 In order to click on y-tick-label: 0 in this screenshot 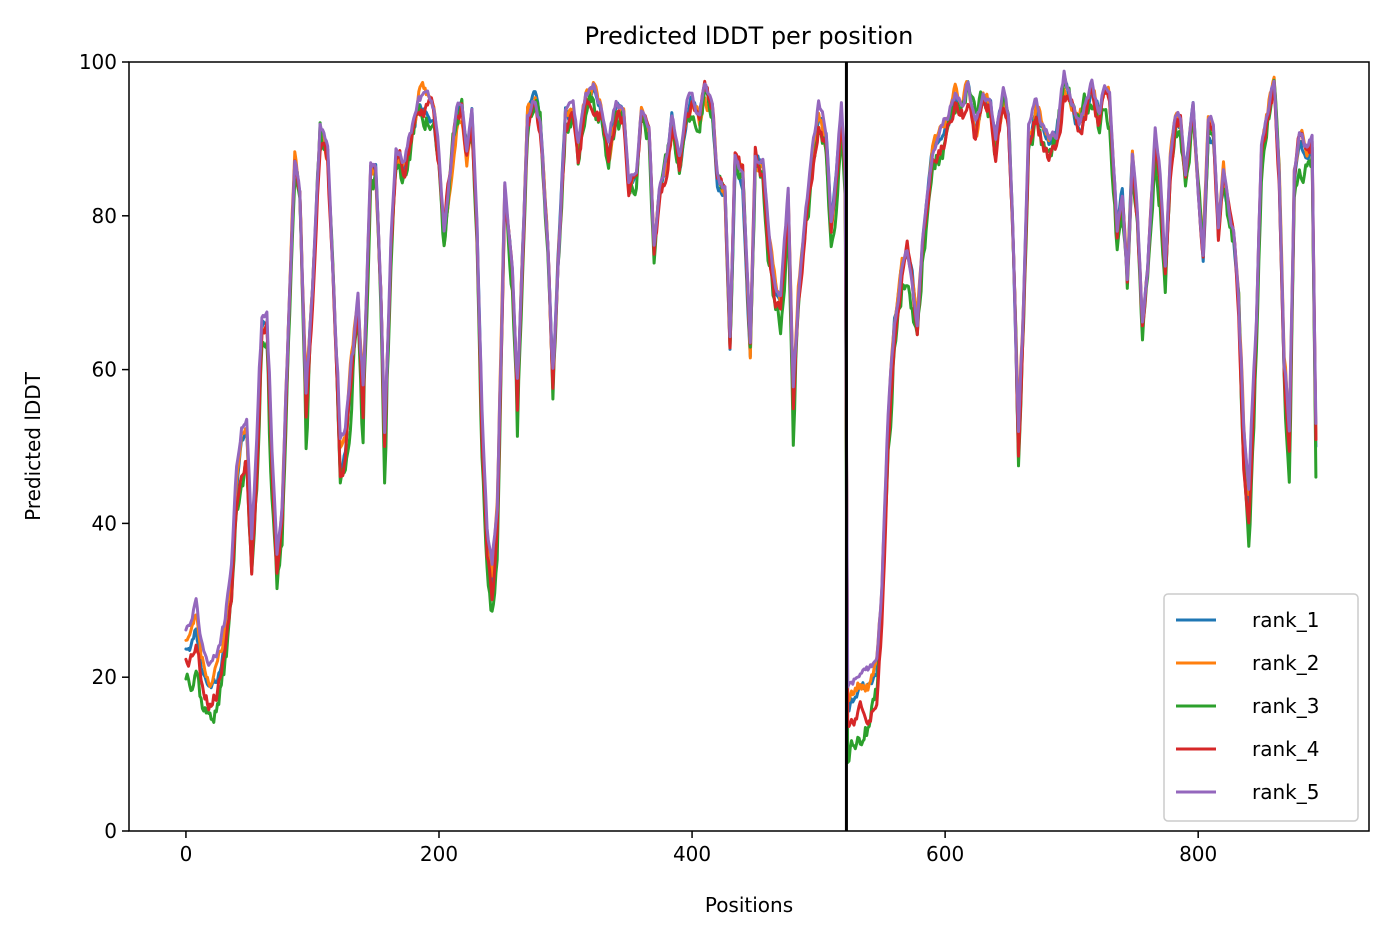, I will do `click(110, 831)`.